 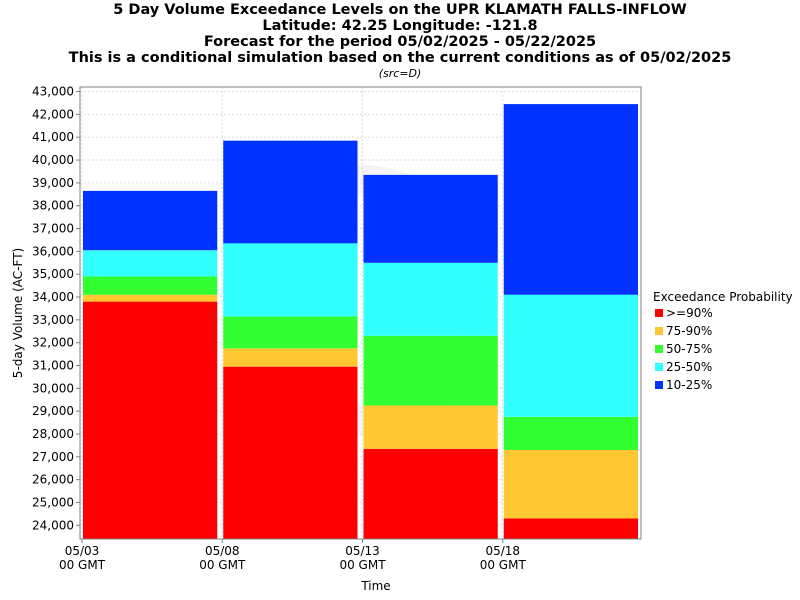 What do you see at coordinates (53, 366) in the screenshot?
I see `y-tick-label: 31,000` at bounding box center [53, 366].